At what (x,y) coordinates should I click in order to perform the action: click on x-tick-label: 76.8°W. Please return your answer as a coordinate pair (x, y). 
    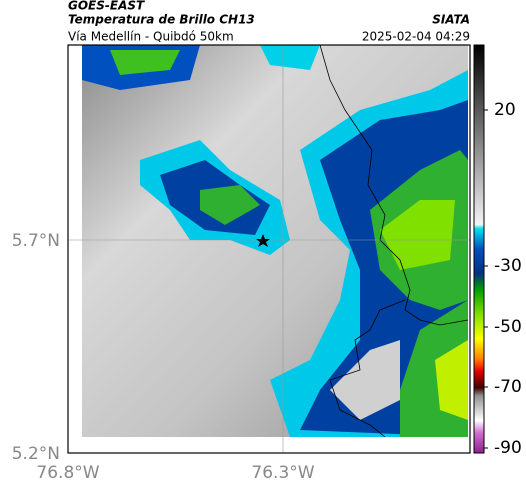
    Looking at the image, I should click on (67, 473).